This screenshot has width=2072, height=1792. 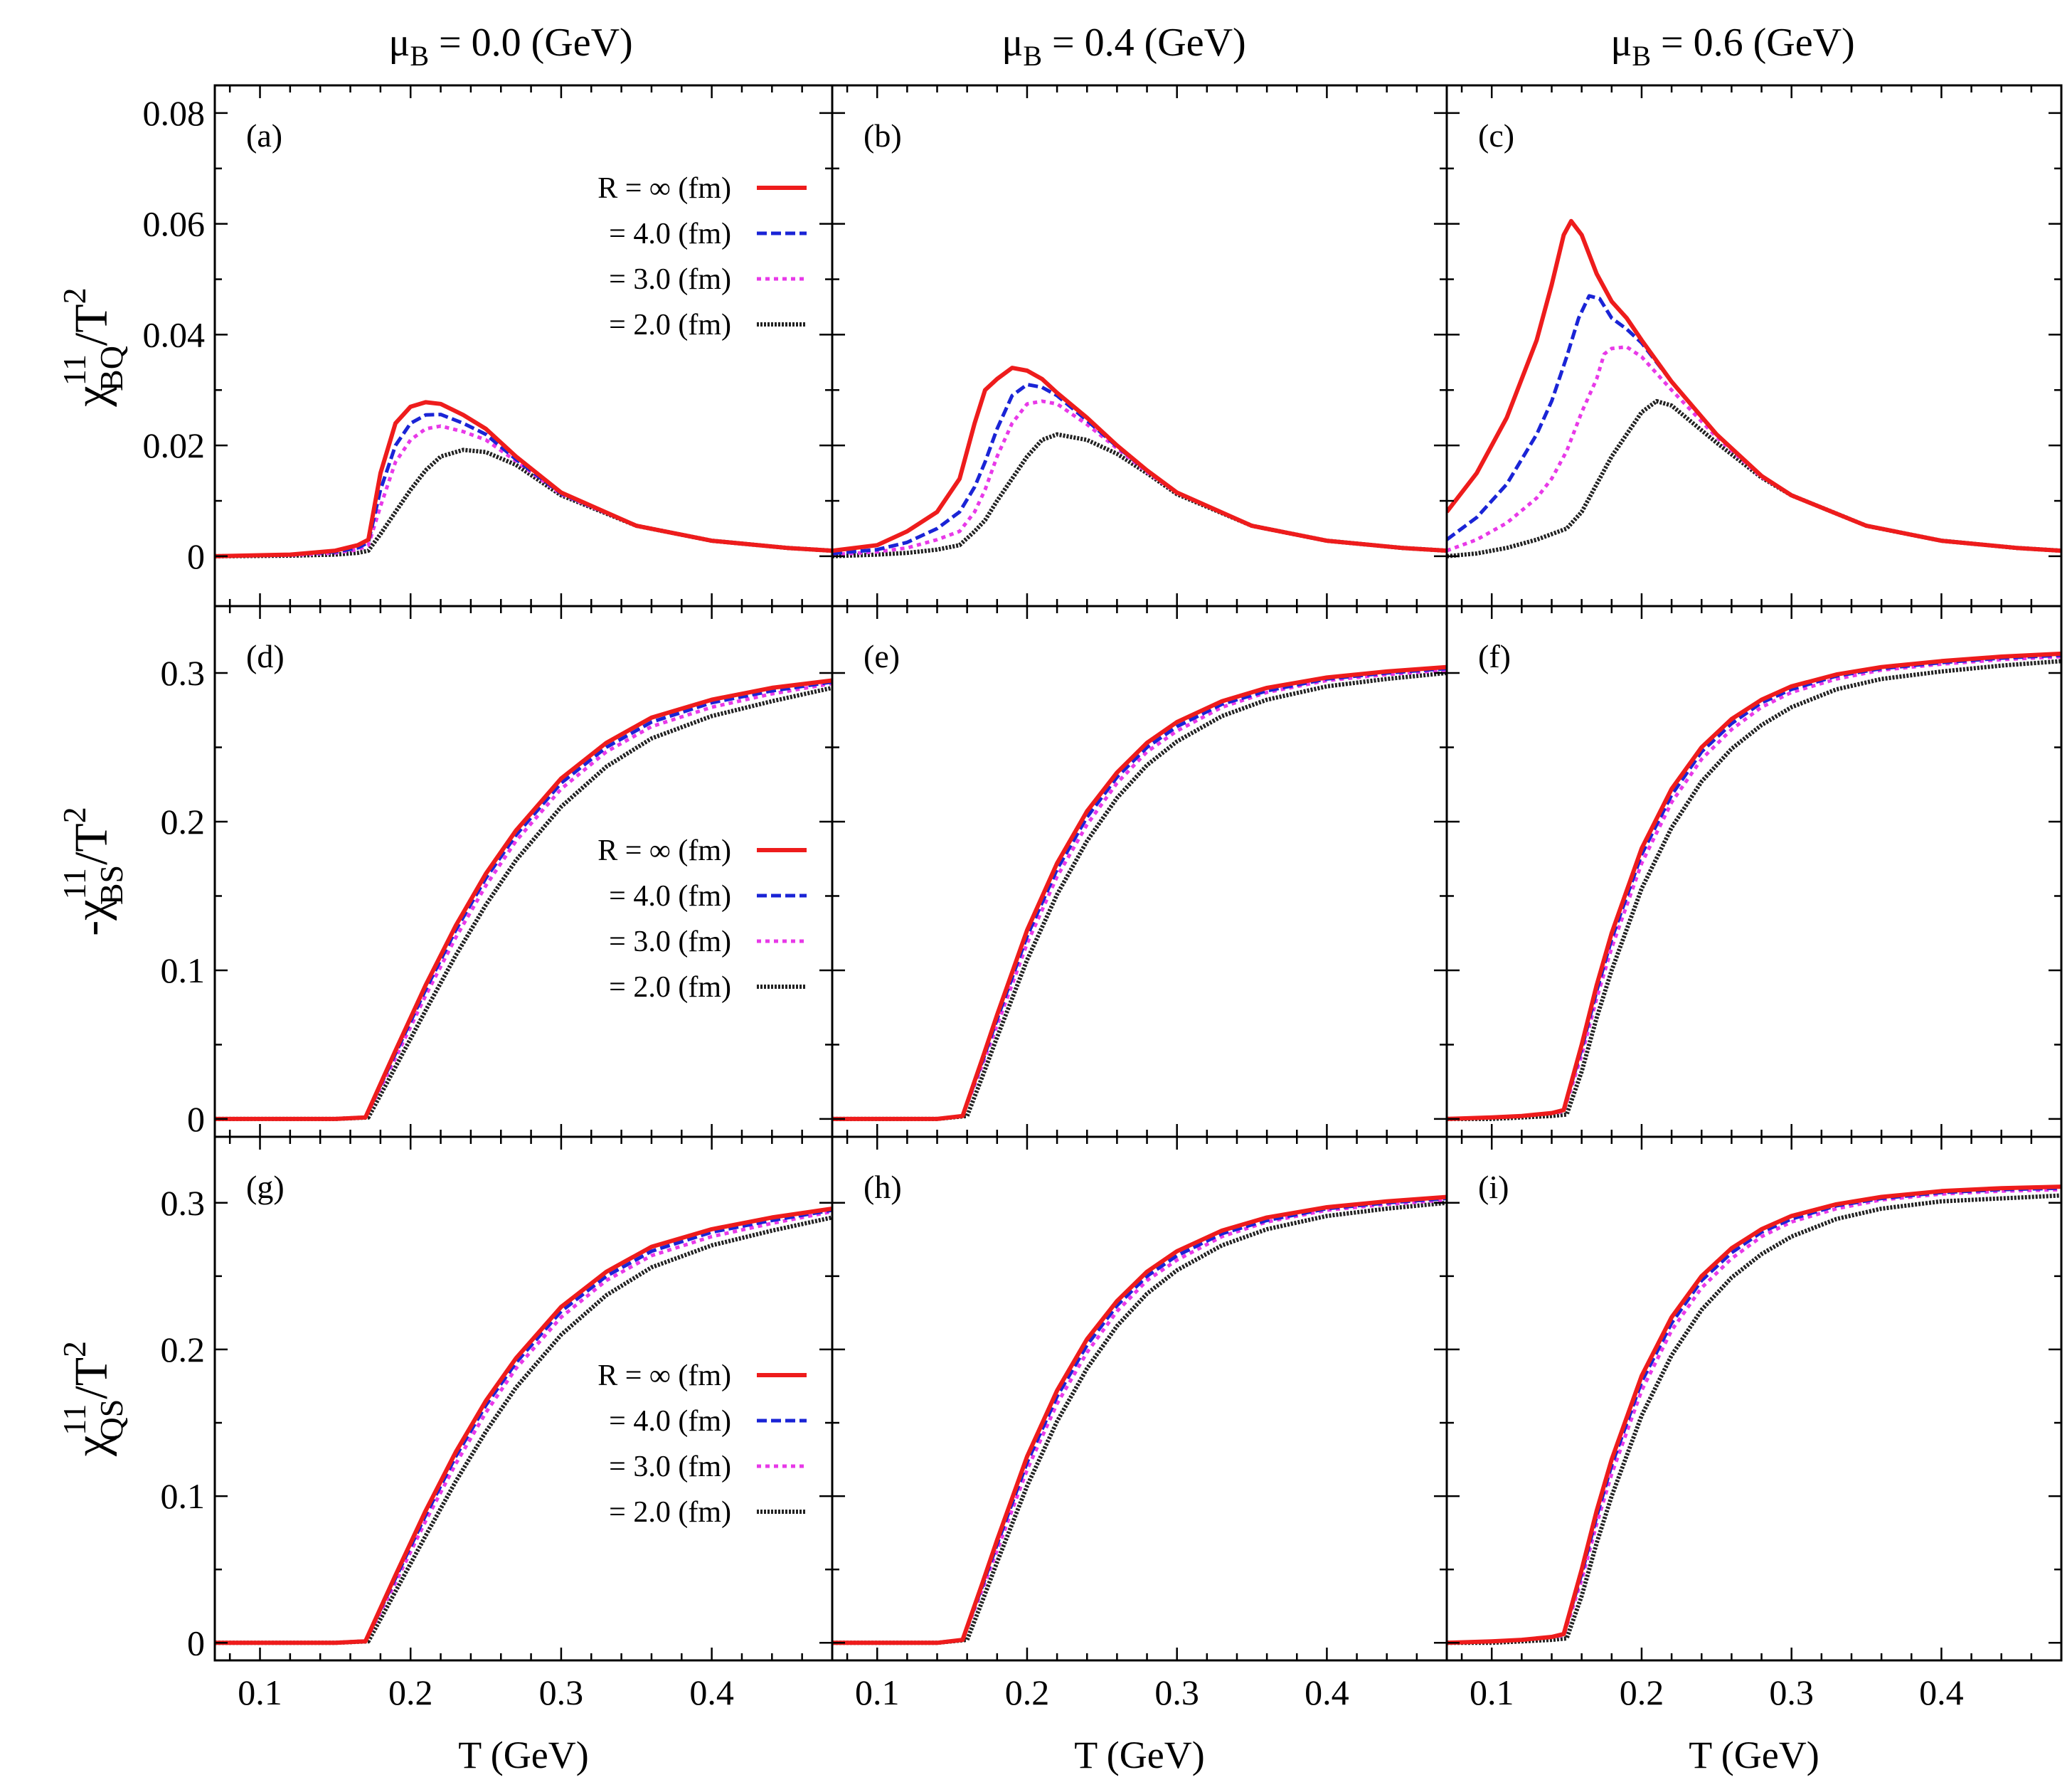 I want to click on column-title: μB = 0.6 (GeV), so click(x=1732, y=46).